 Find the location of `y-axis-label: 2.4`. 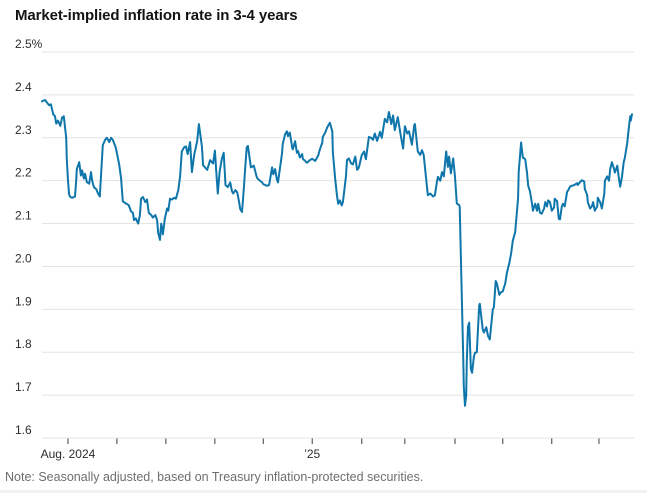

y-axis-label: 2.4 is located at coordinates (23, 87).